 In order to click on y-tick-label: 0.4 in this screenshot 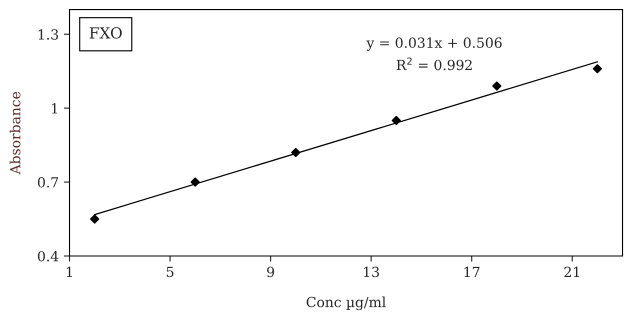, I will do `click(48, 256)`.